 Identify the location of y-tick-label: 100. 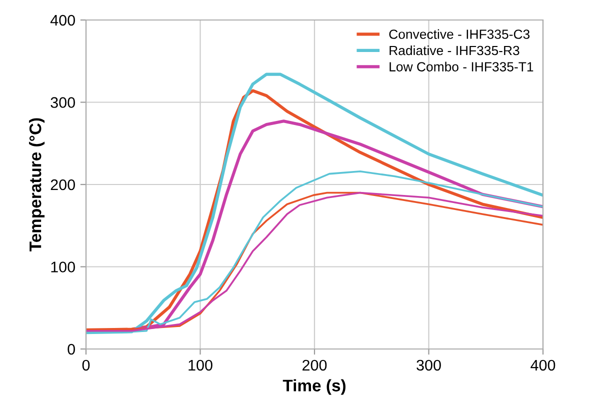
(63, 267).